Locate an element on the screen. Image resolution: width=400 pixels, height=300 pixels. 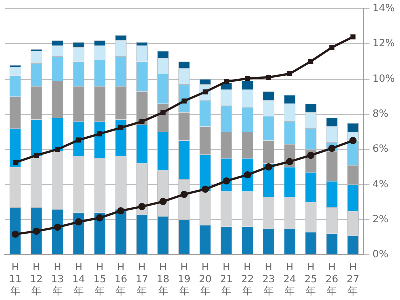
x-tick-label: H26年 is located at coordinates (332, 280).